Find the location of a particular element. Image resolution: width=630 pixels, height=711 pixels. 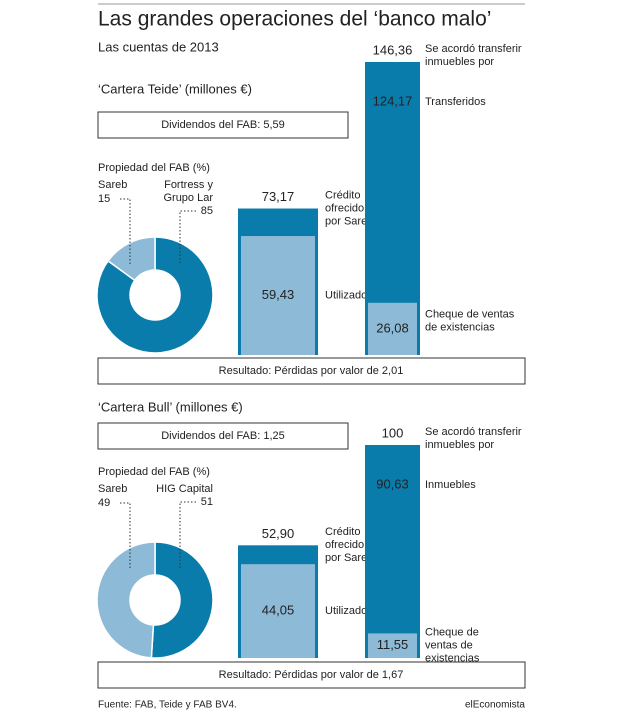

slice-value: 15 is located at coordinates (104, 199).